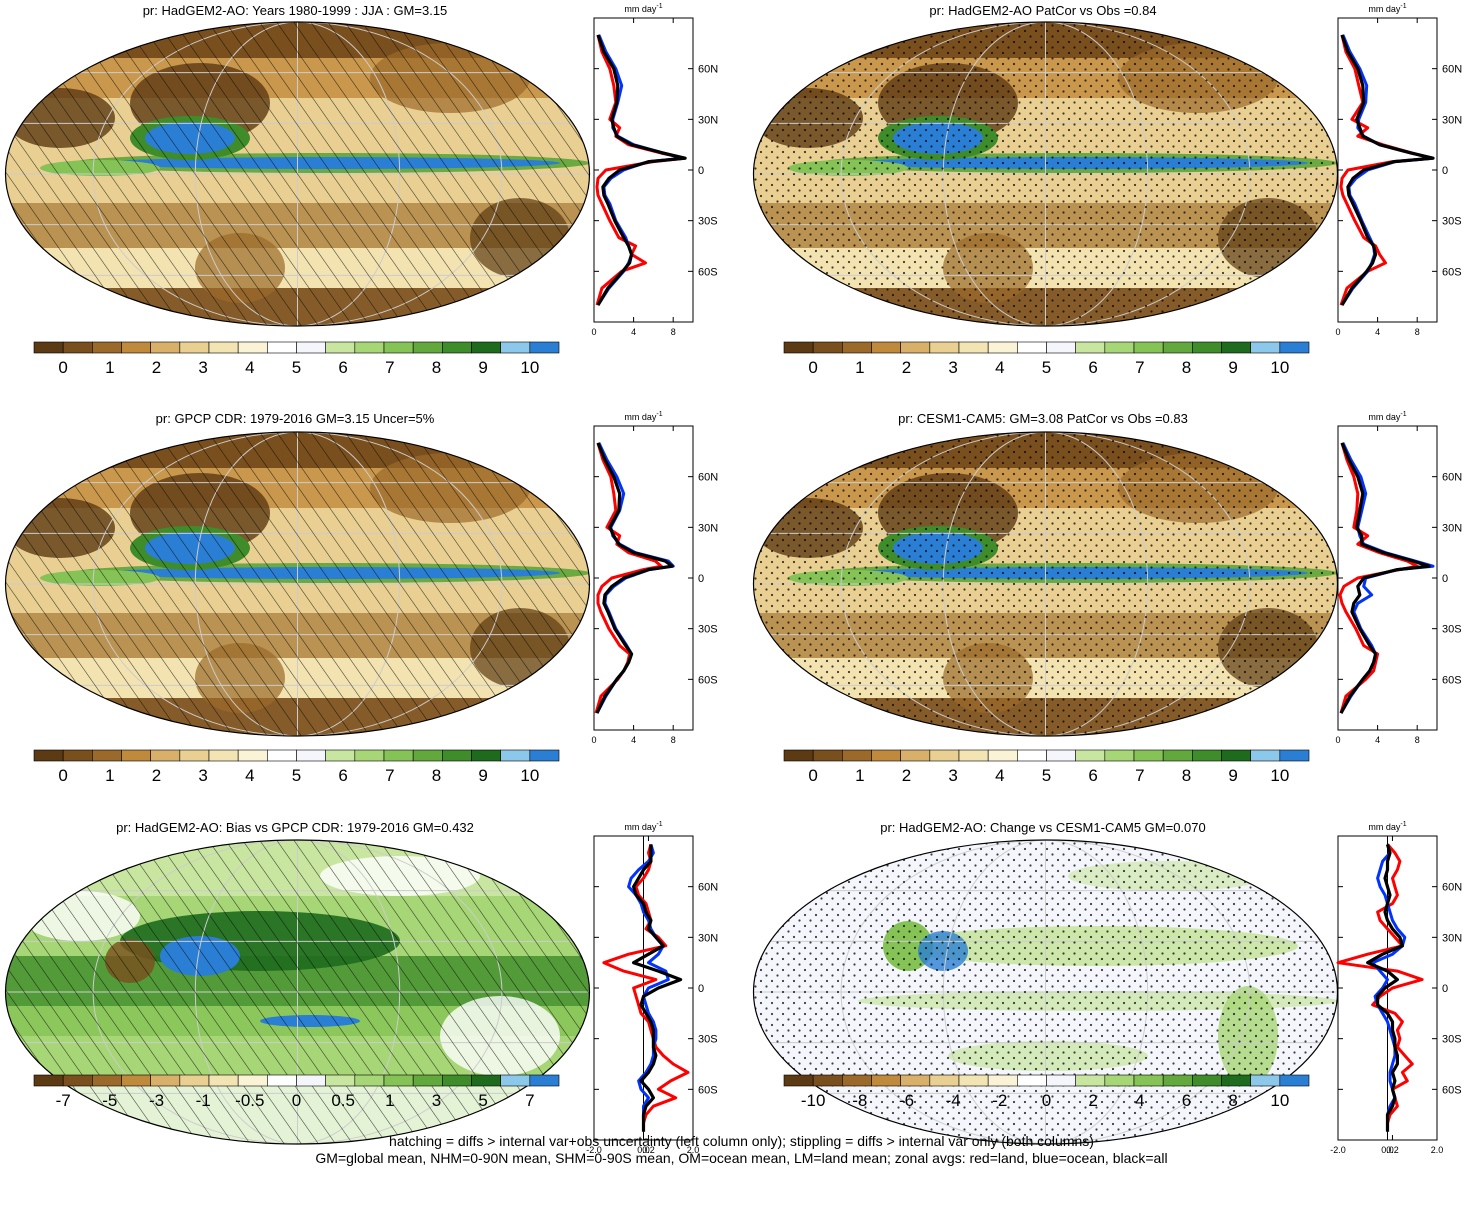  What do you see at coordinates (693, 1150) in the screenshot?
I see `x-tick-label: 2.0` at bounding box center [693, 1150].